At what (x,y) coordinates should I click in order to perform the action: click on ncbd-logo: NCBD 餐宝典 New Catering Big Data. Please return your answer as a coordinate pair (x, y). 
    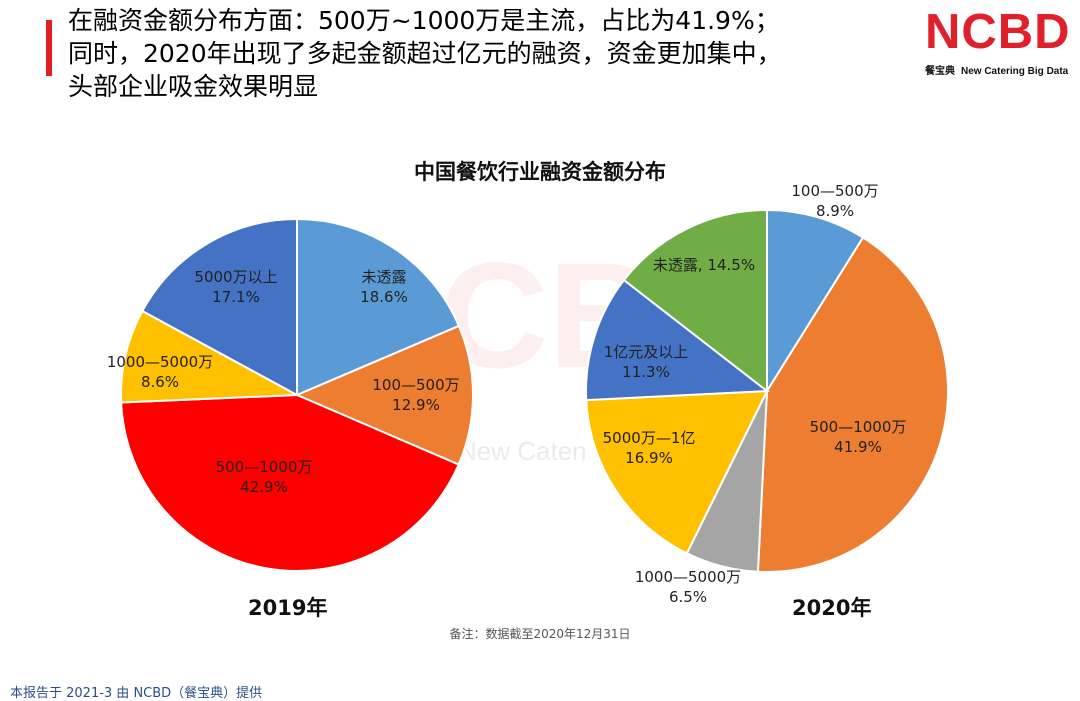
    Looking at the image, I should click on (1000, 44).